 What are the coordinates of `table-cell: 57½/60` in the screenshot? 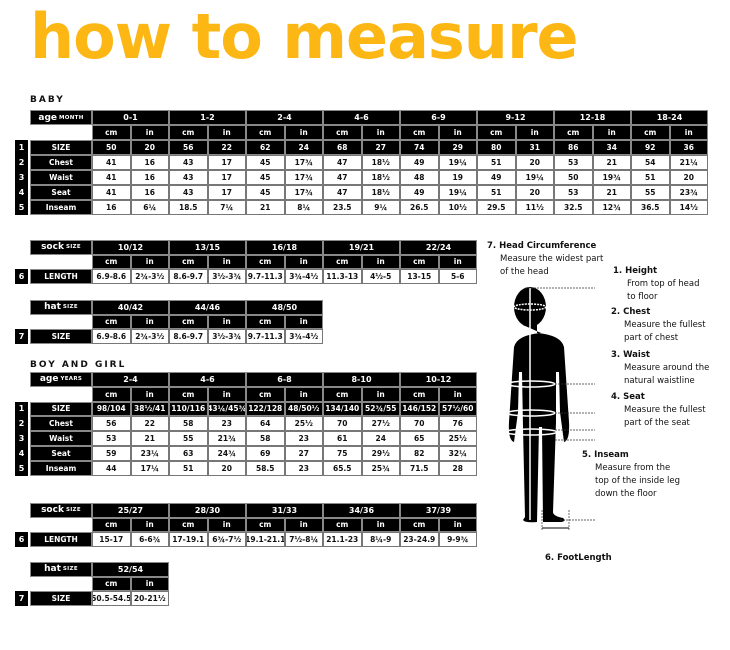 It's located at (457, 409).